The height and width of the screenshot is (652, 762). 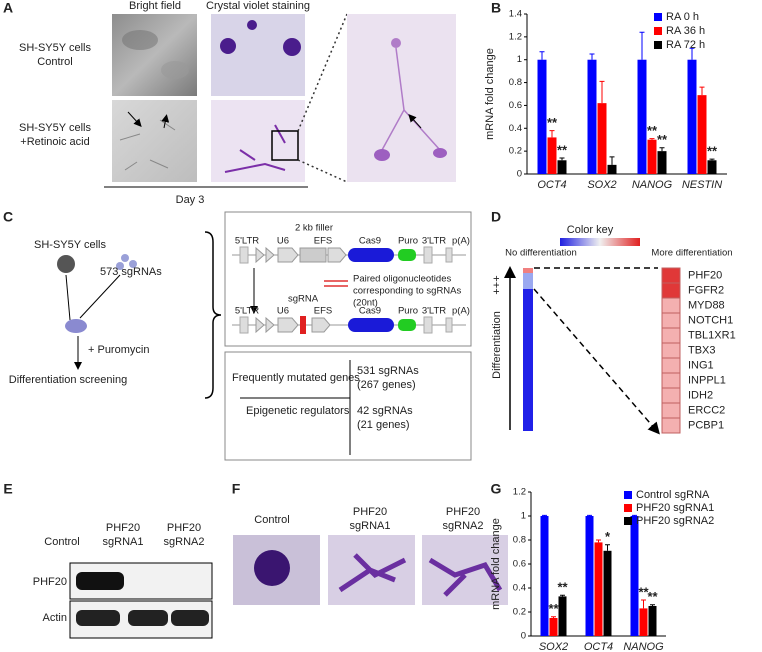 What do you see at coordinates (348, 406) in the screenshot?
I see `table-box` at bounding box center [348, 406].